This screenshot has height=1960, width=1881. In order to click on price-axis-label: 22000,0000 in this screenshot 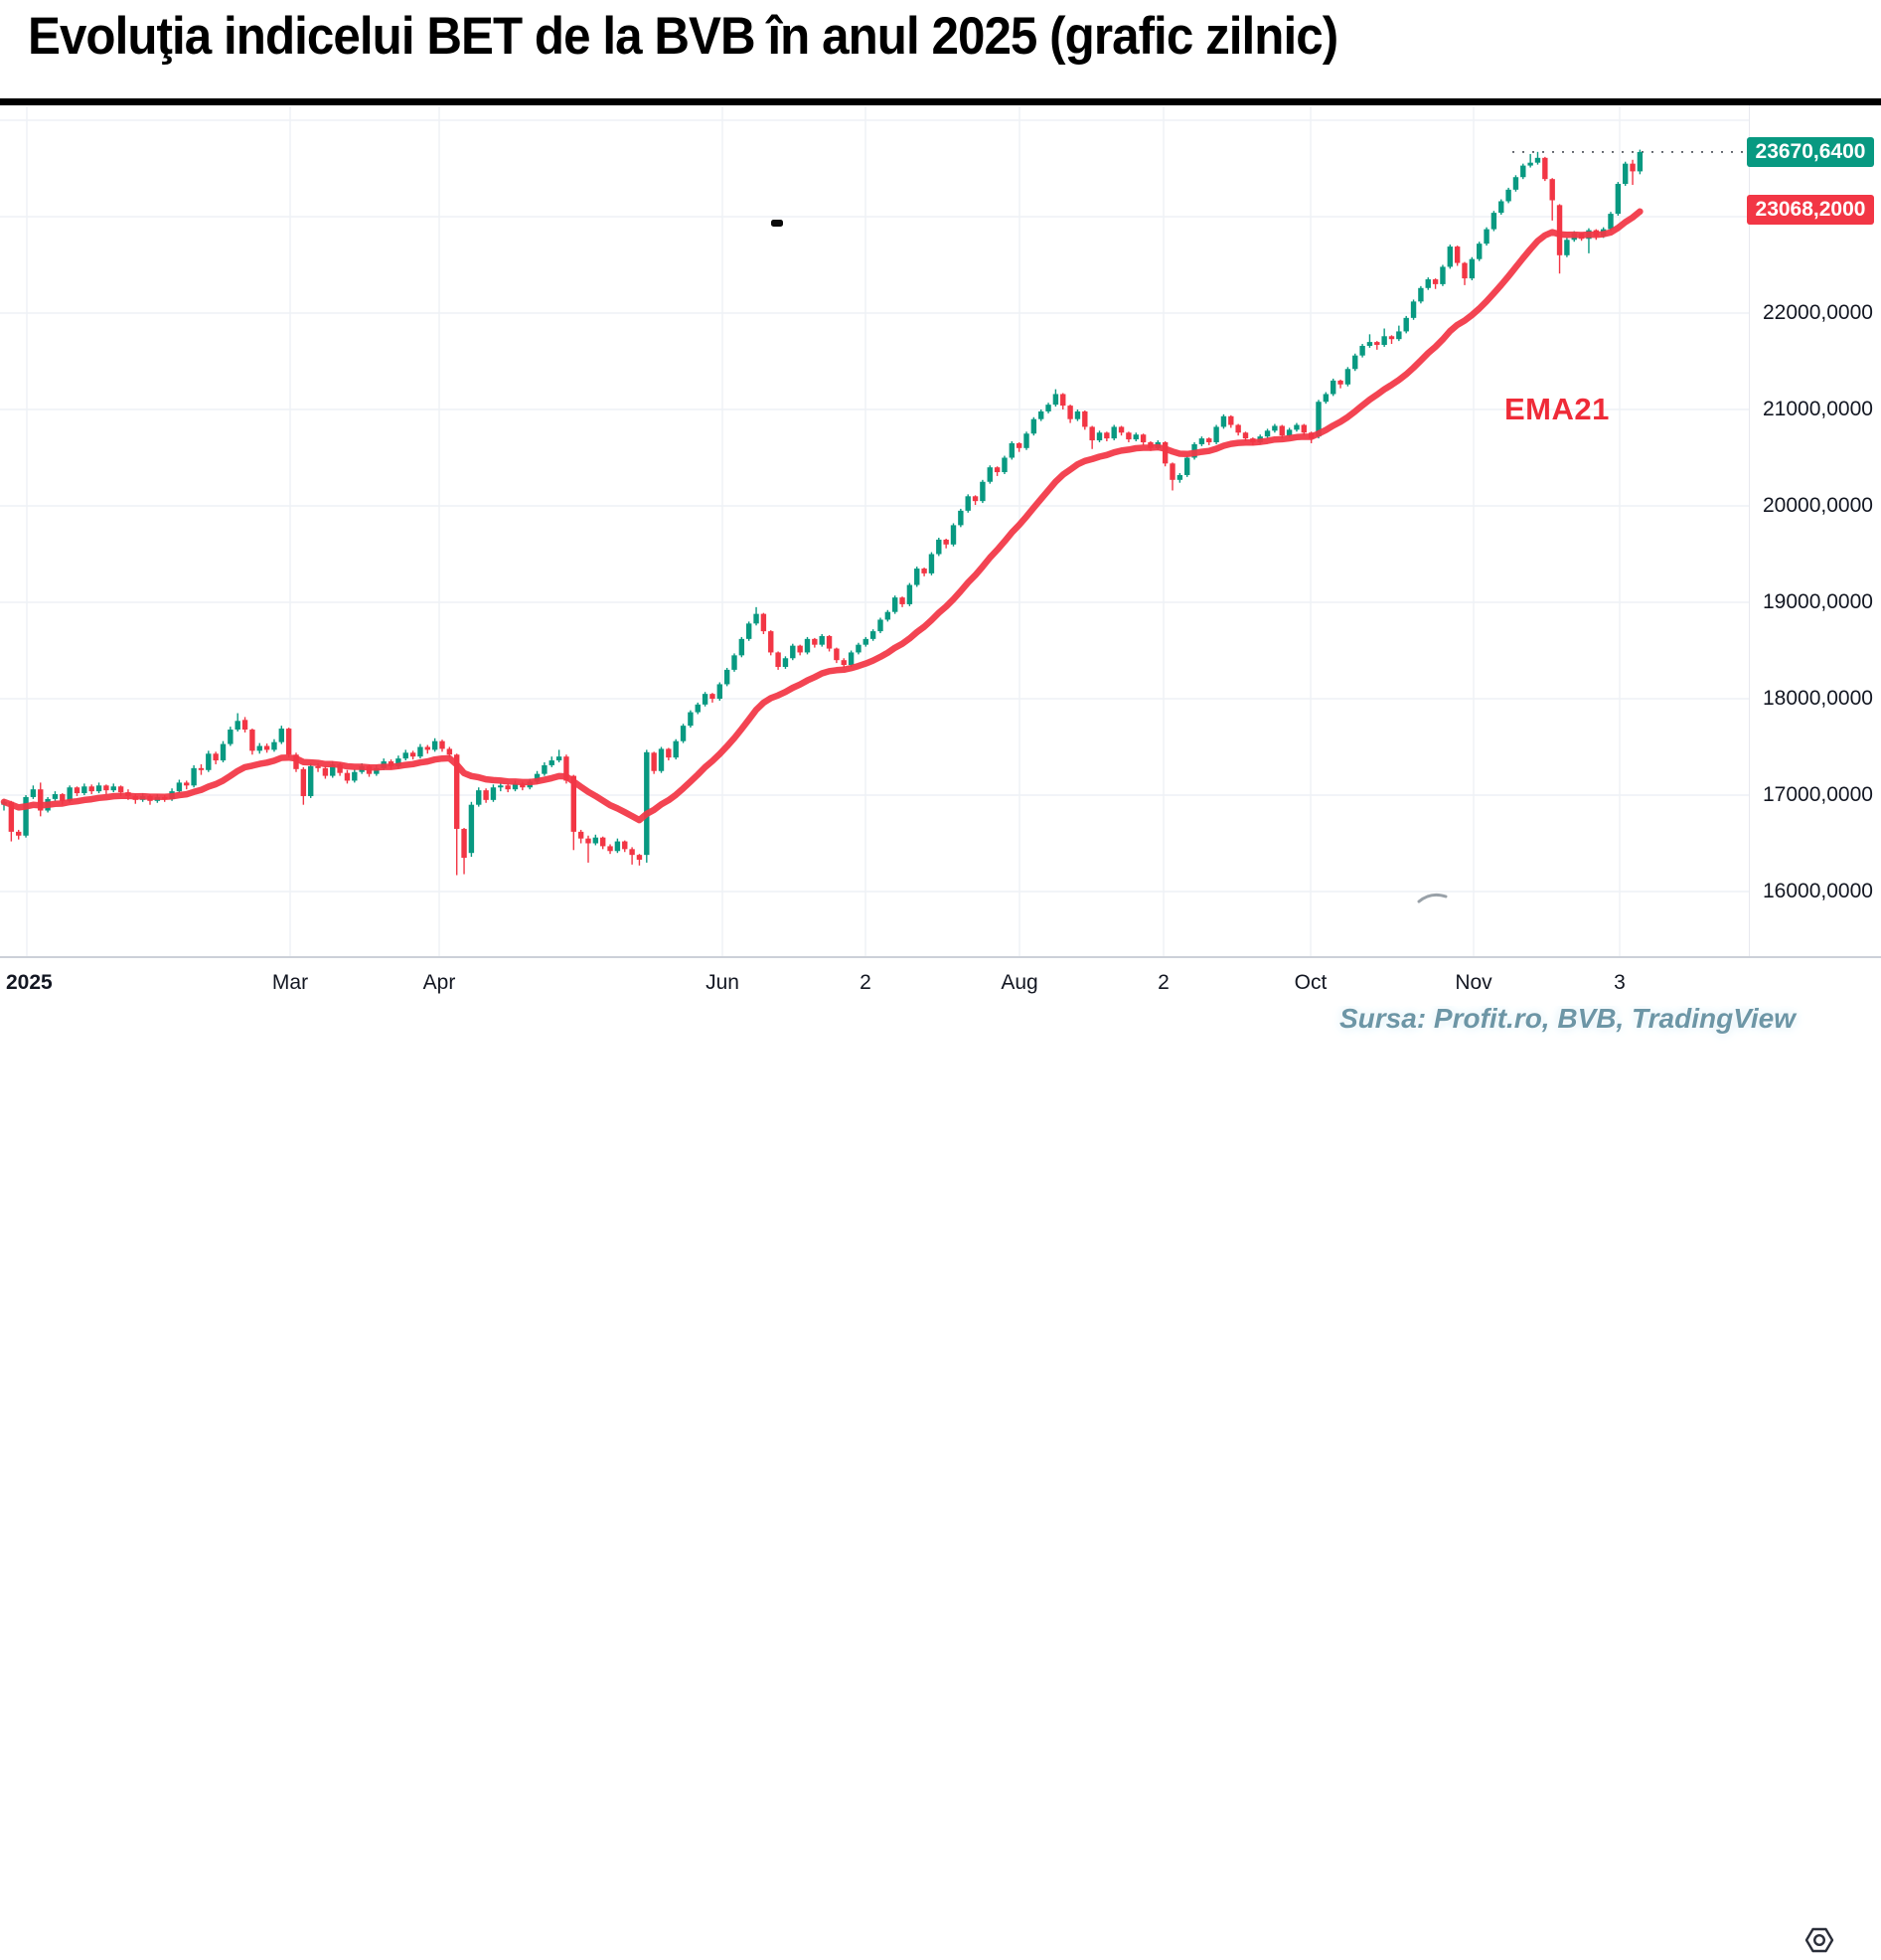, I will do `click(1818, 312)`.